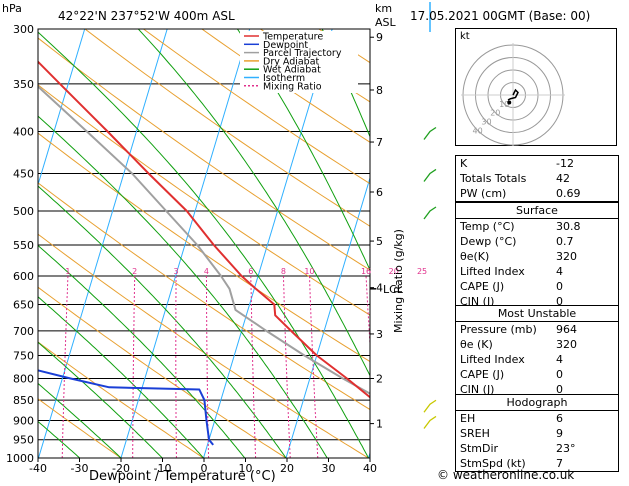  I want to click on row-label: StmSpd (kt), so click(493, 463).